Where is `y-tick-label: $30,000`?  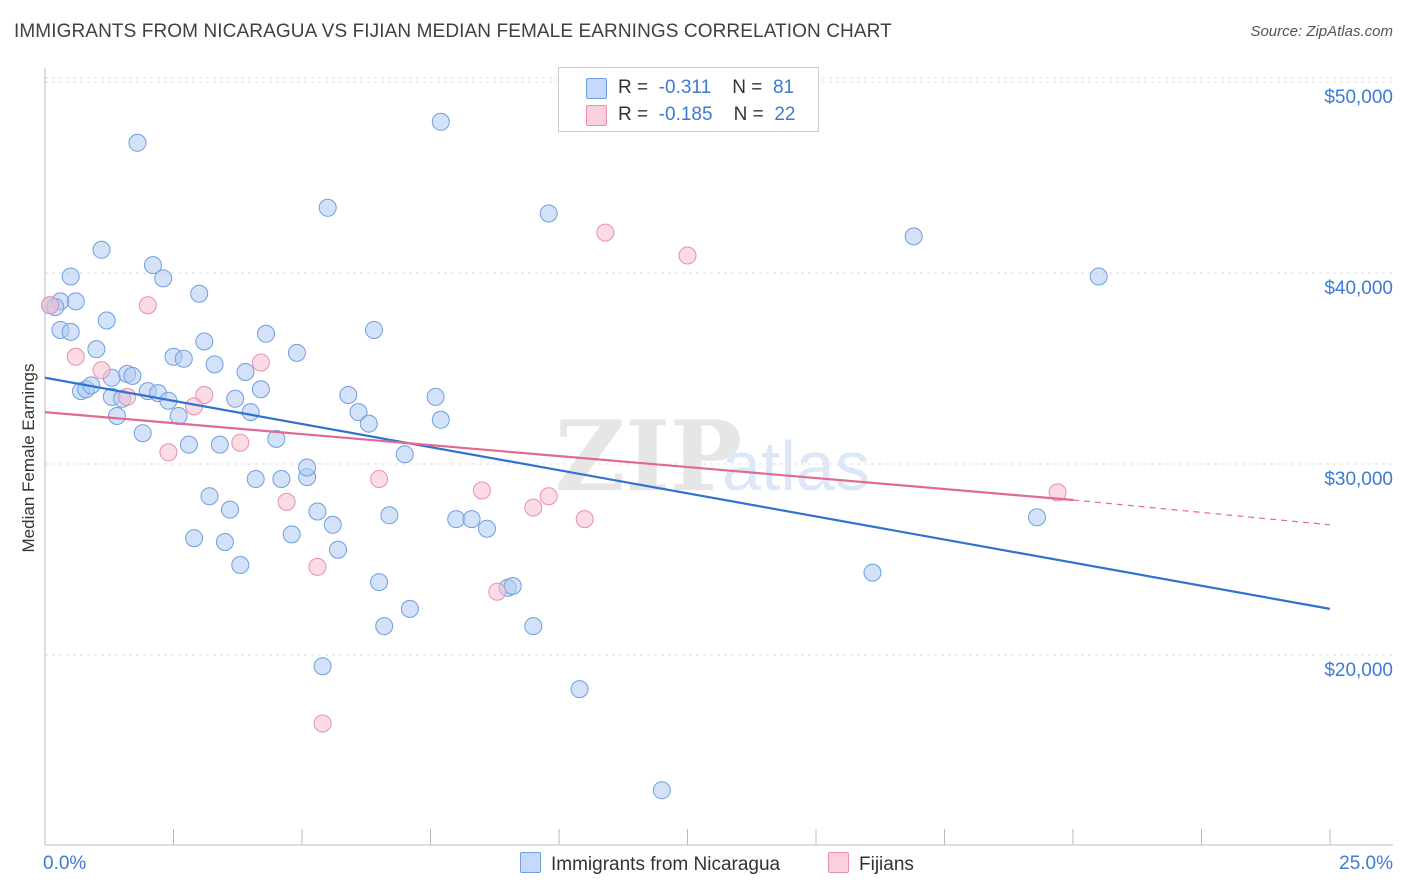
y-tick-label: $30,000 is located at coordinates (1358, 479).